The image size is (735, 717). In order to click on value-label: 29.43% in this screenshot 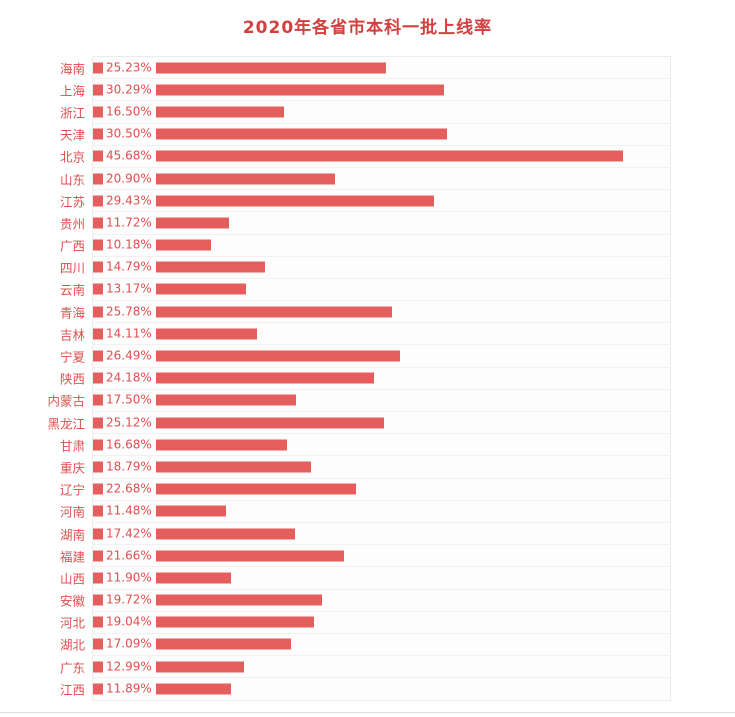, I will do `click(129, 201)`.